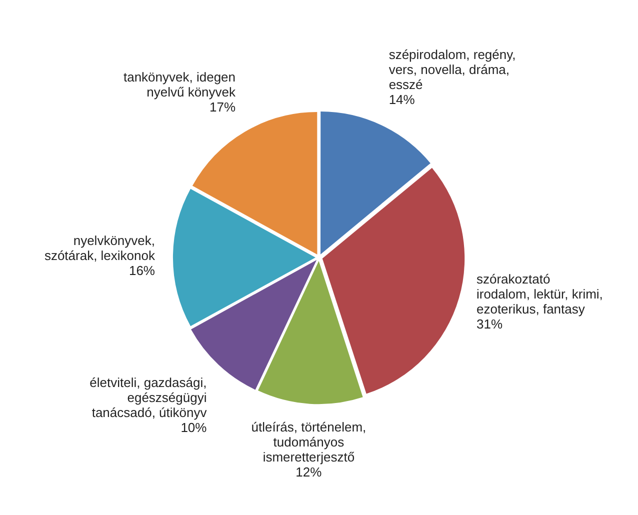  Describe the element at coordinates (100, 248) in the screenshot. I see `slice-label: nyelvkönyvek, szótárak, lexikonok` at that location.